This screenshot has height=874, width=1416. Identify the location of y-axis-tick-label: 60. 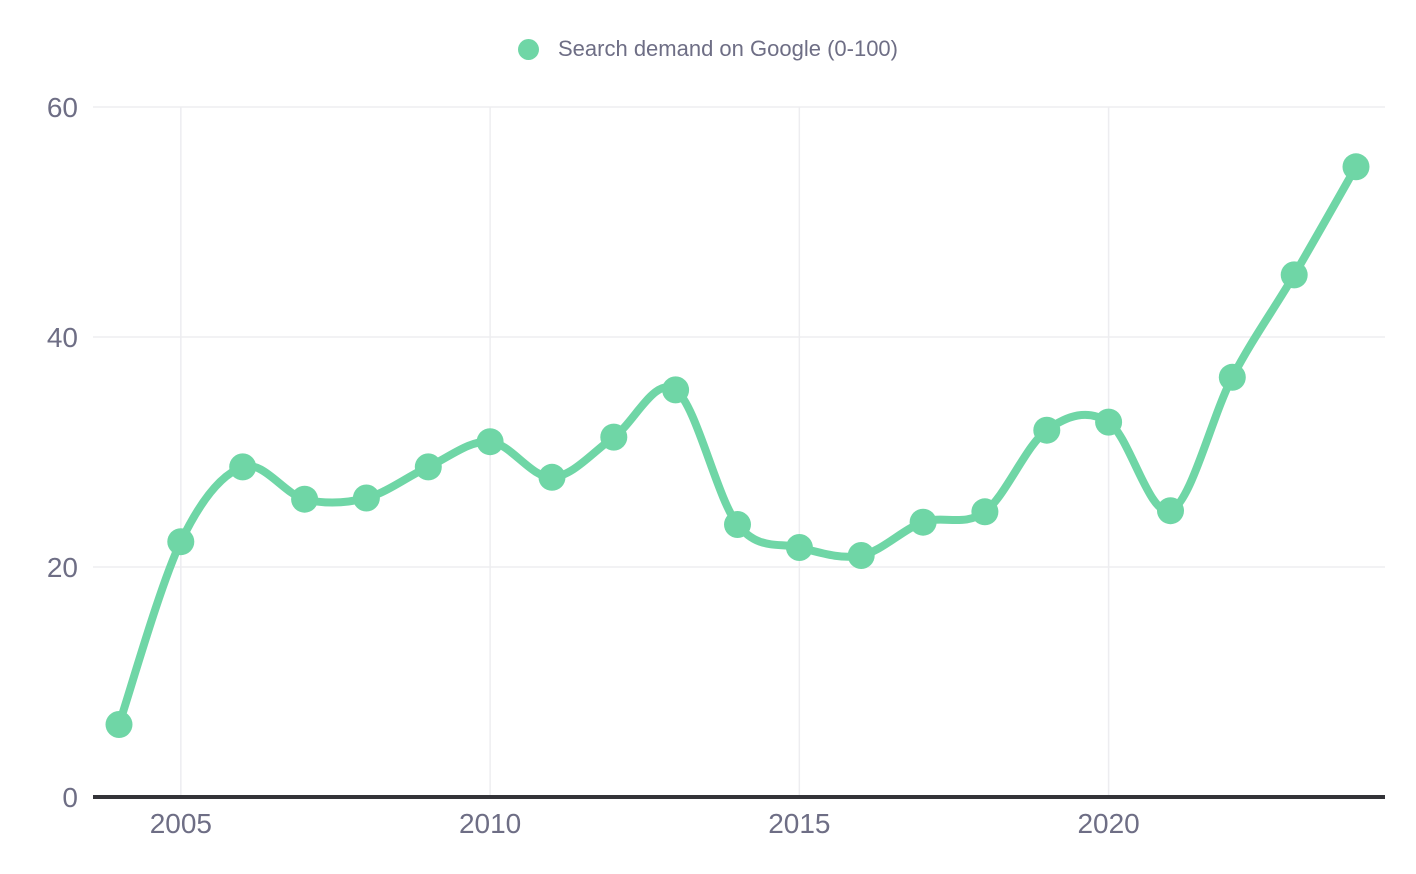
(62, 107).